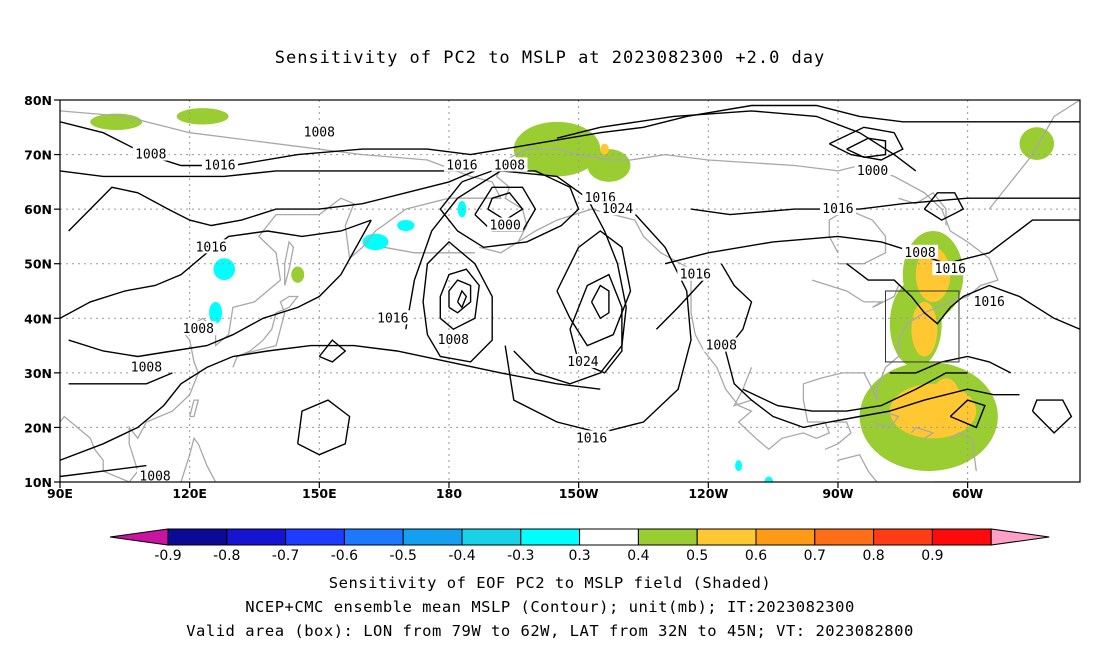 This screenshot has width=1100, height=650. What do you see at coordinates (837, 493) in the screenshot?
I see `lon-label: 90W` at bounding box center [837, 493].